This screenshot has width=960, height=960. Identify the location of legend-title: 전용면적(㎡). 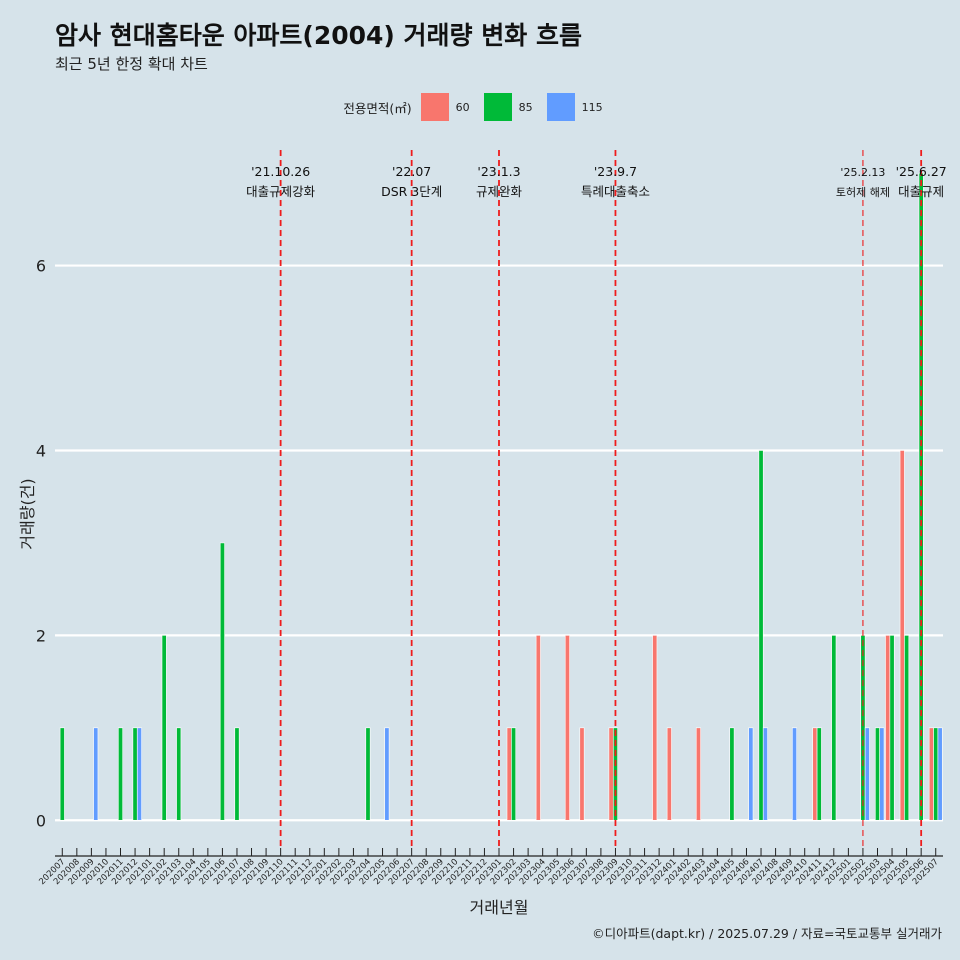
(377, 108).